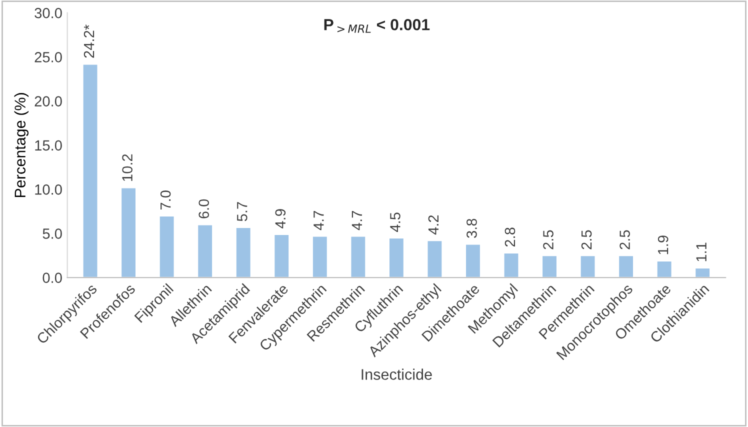  Describe the element at coordinates (48, 101) in the screenshot. I see `y-tick-label: 20.0` at that location.